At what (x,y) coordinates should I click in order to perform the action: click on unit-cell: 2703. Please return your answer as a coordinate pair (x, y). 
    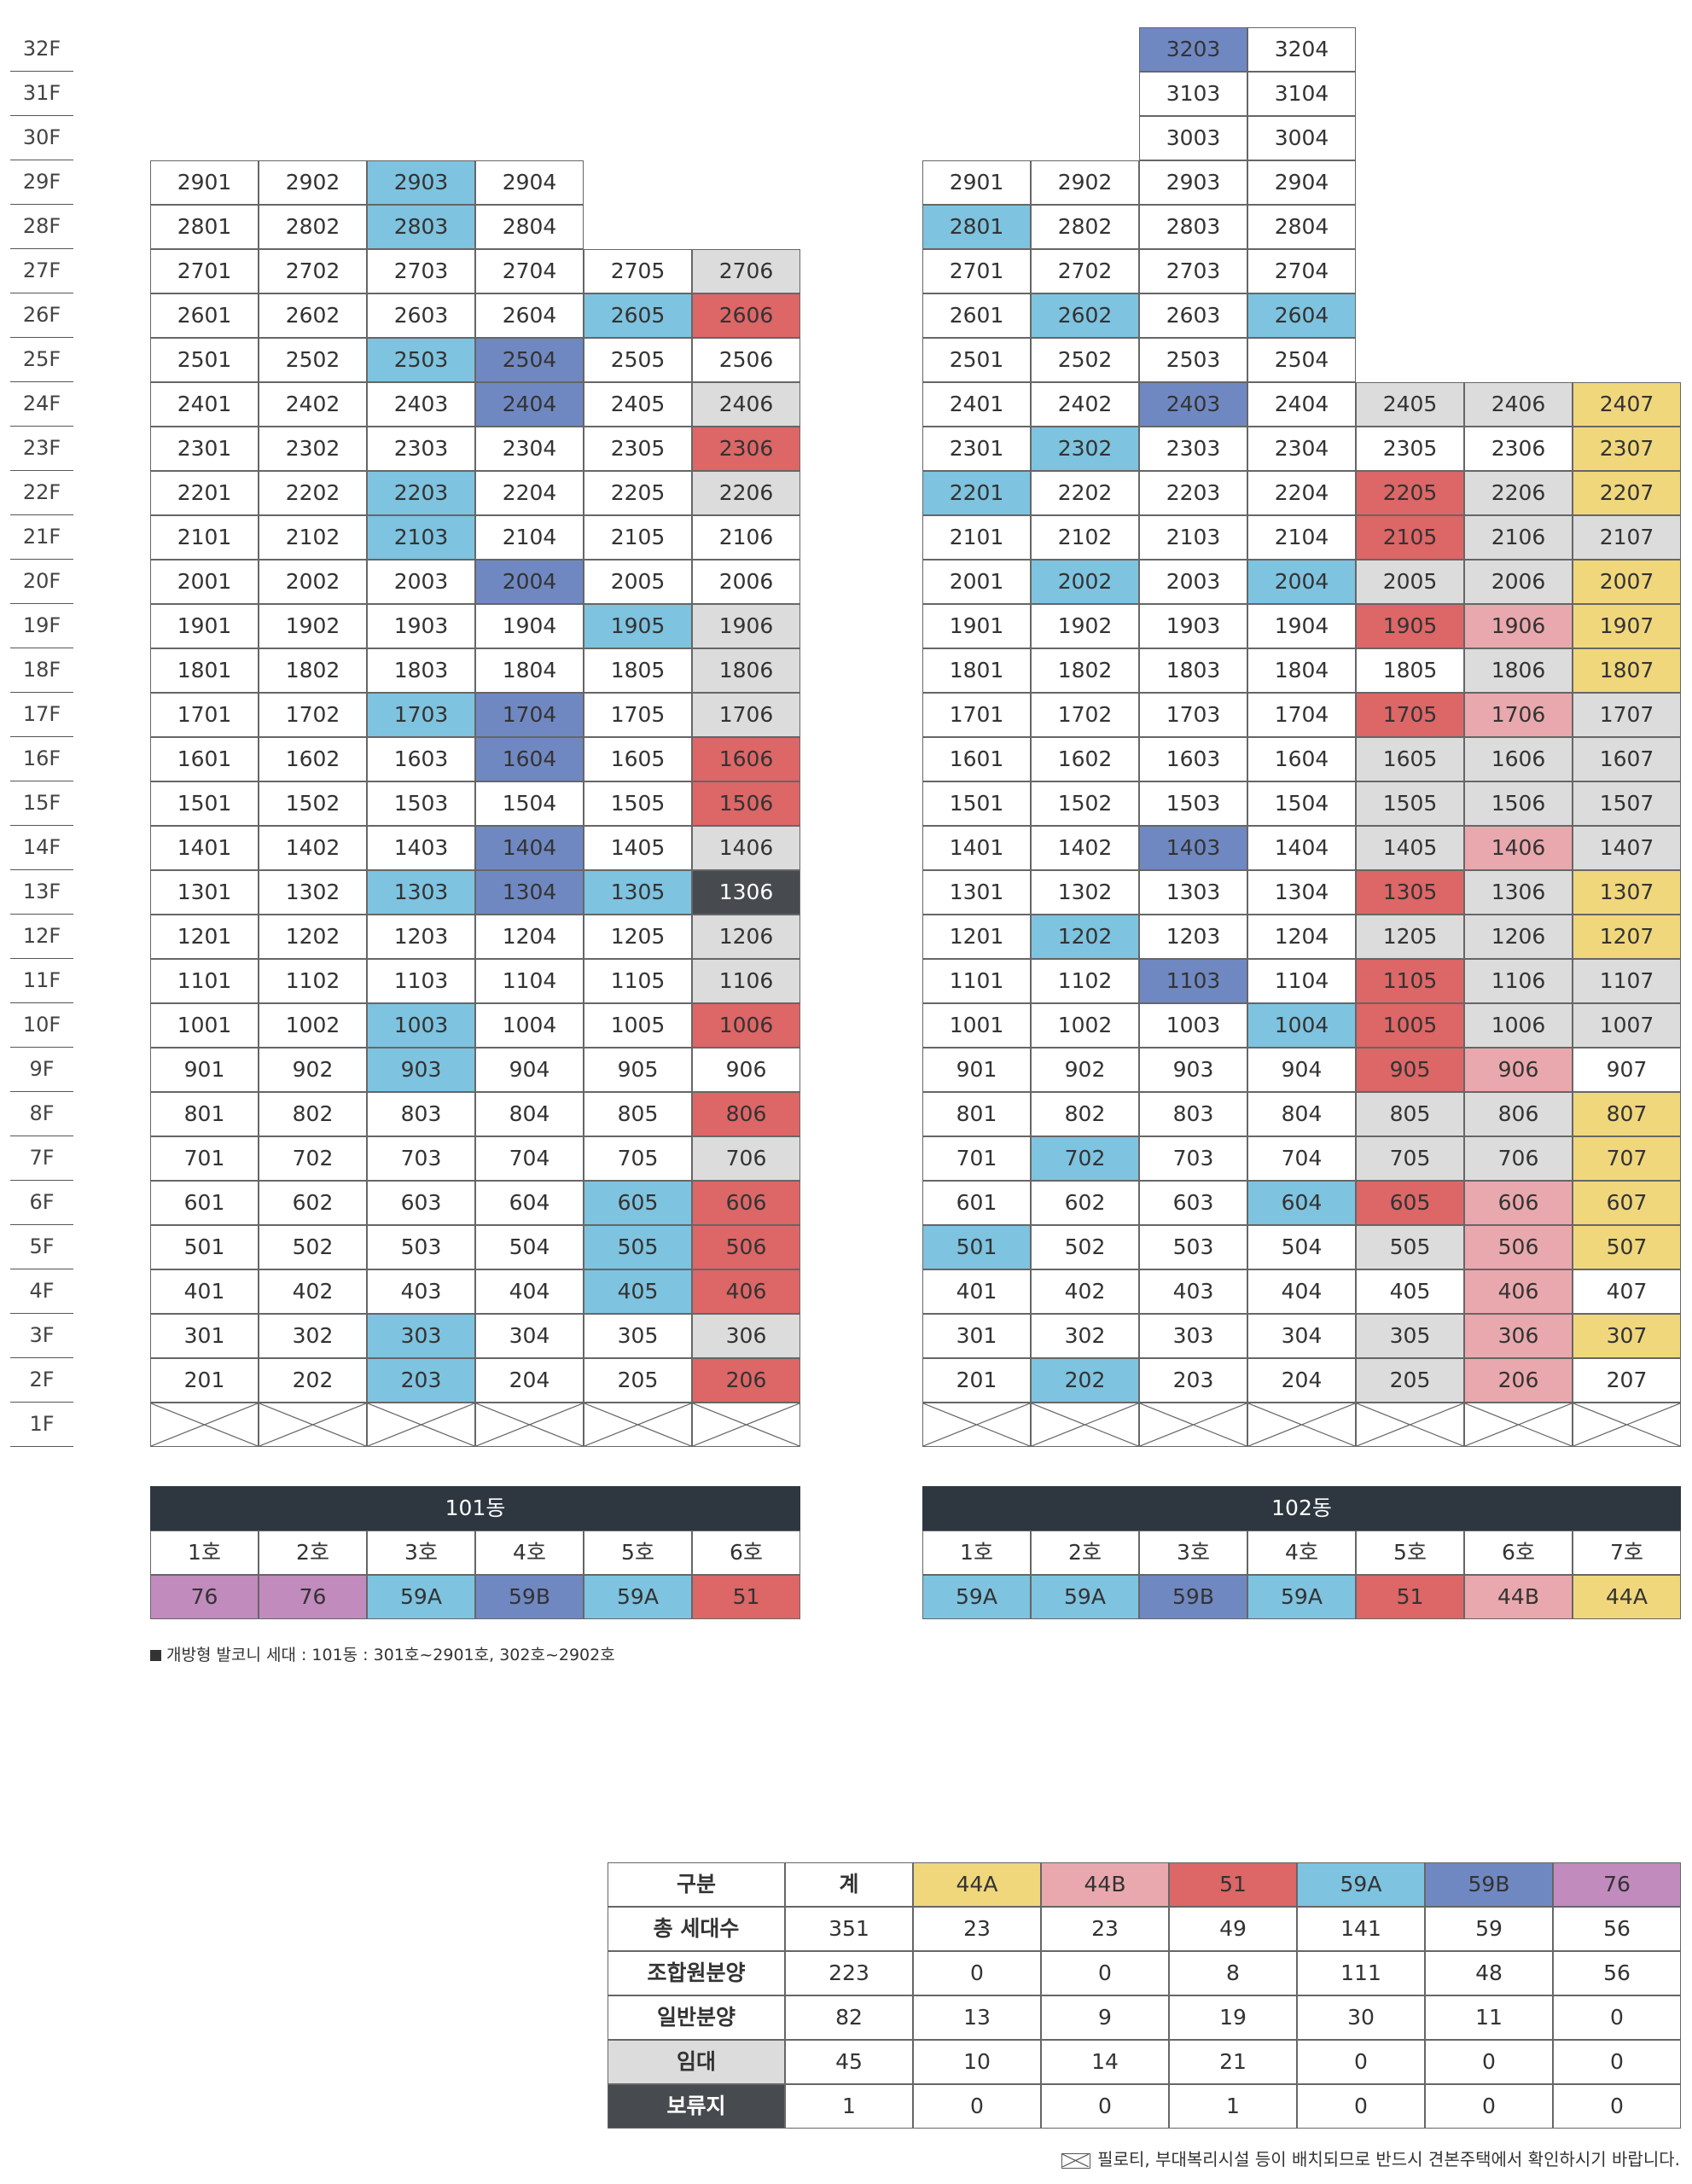
    Looking at the image, I should click on (1193, 271).